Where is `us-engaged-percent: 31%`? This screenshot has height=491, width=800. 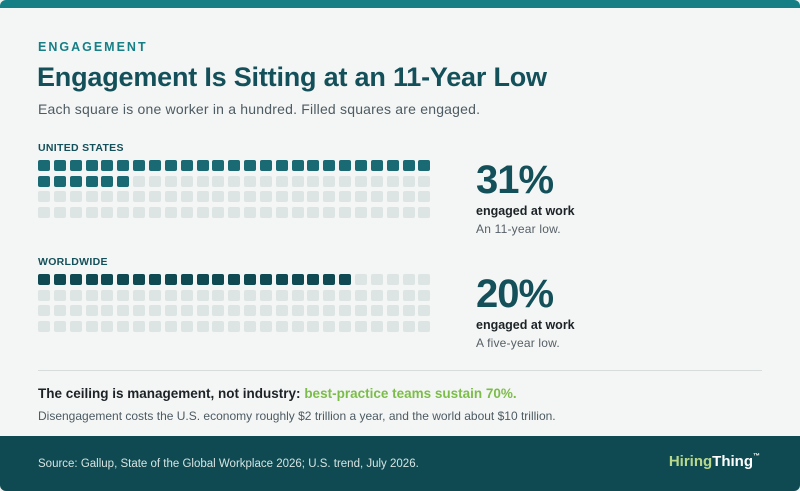 us-engaged-percent: 31% is located at coordinates (515, 180).